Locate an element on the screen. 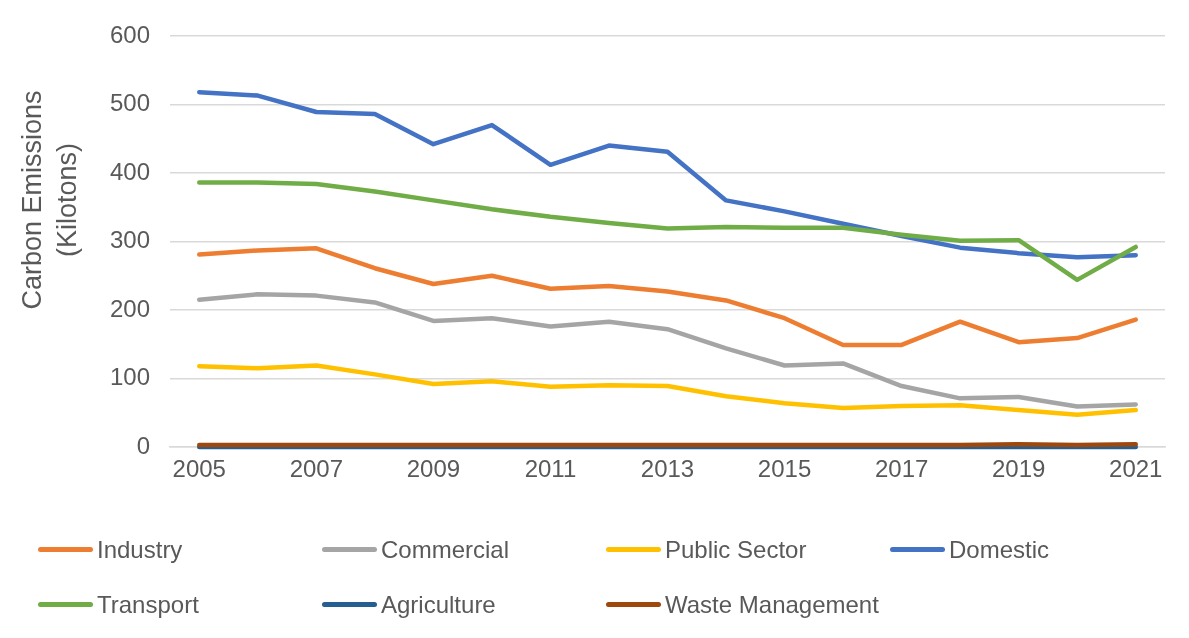 The width and height of the screenshot is (1189, 638). legend-label: Industry is located at coordinates (140, 549).